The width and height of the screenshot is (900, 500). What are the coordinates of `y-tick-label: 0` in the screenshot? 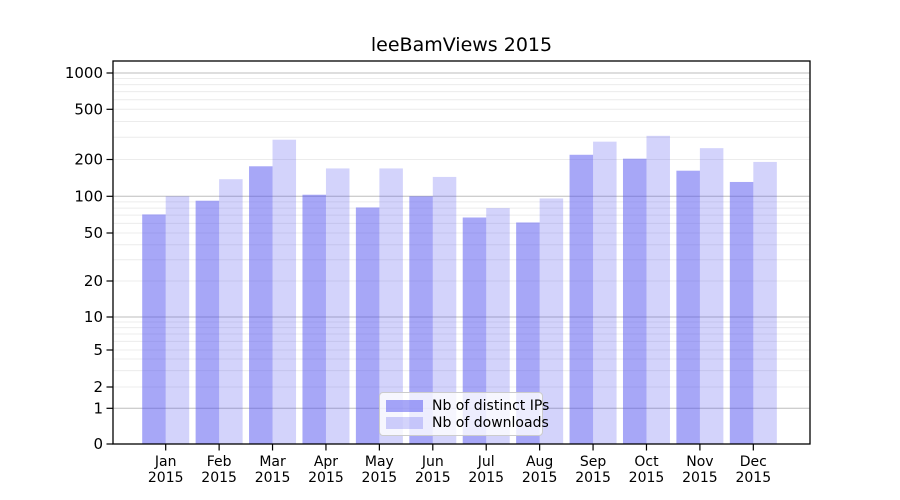 It's located at (98, 444).